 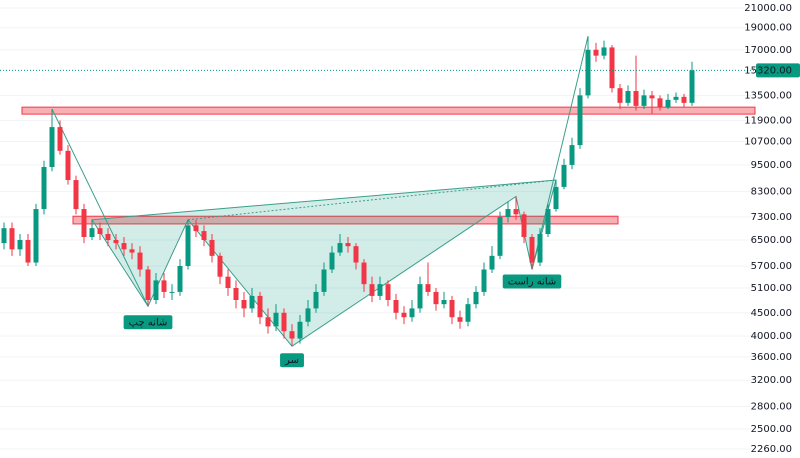 What do you see at coordinates (388, 110) in the screenshot?
I see `price-zone` at bounding box center [388, 110].